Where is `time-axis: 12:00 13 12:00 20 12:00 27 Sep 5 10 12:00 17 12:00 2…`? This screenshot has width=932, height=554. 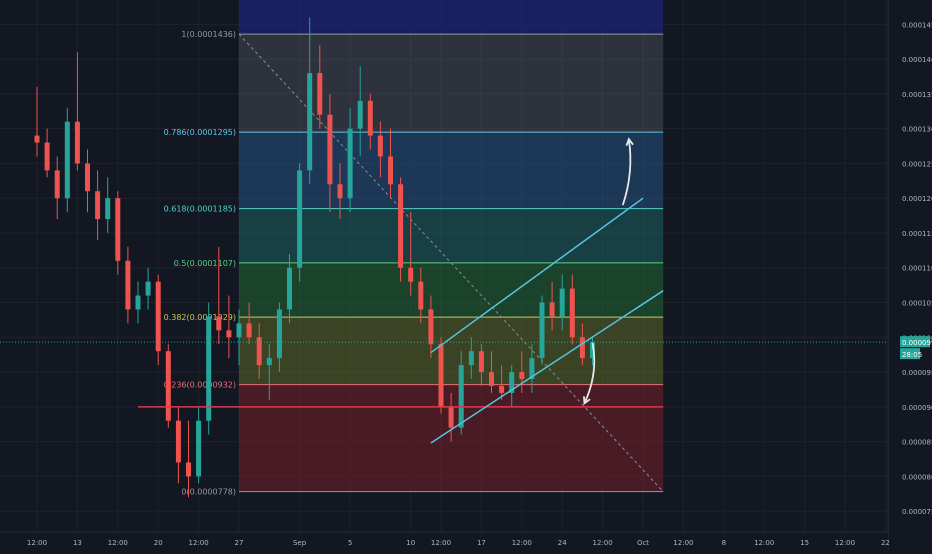
time-axis: 12:00 13 12:00 20 12:00 27 Sep 5 10 12:00 17 12:00 2… is located at coordinates (445, 540).